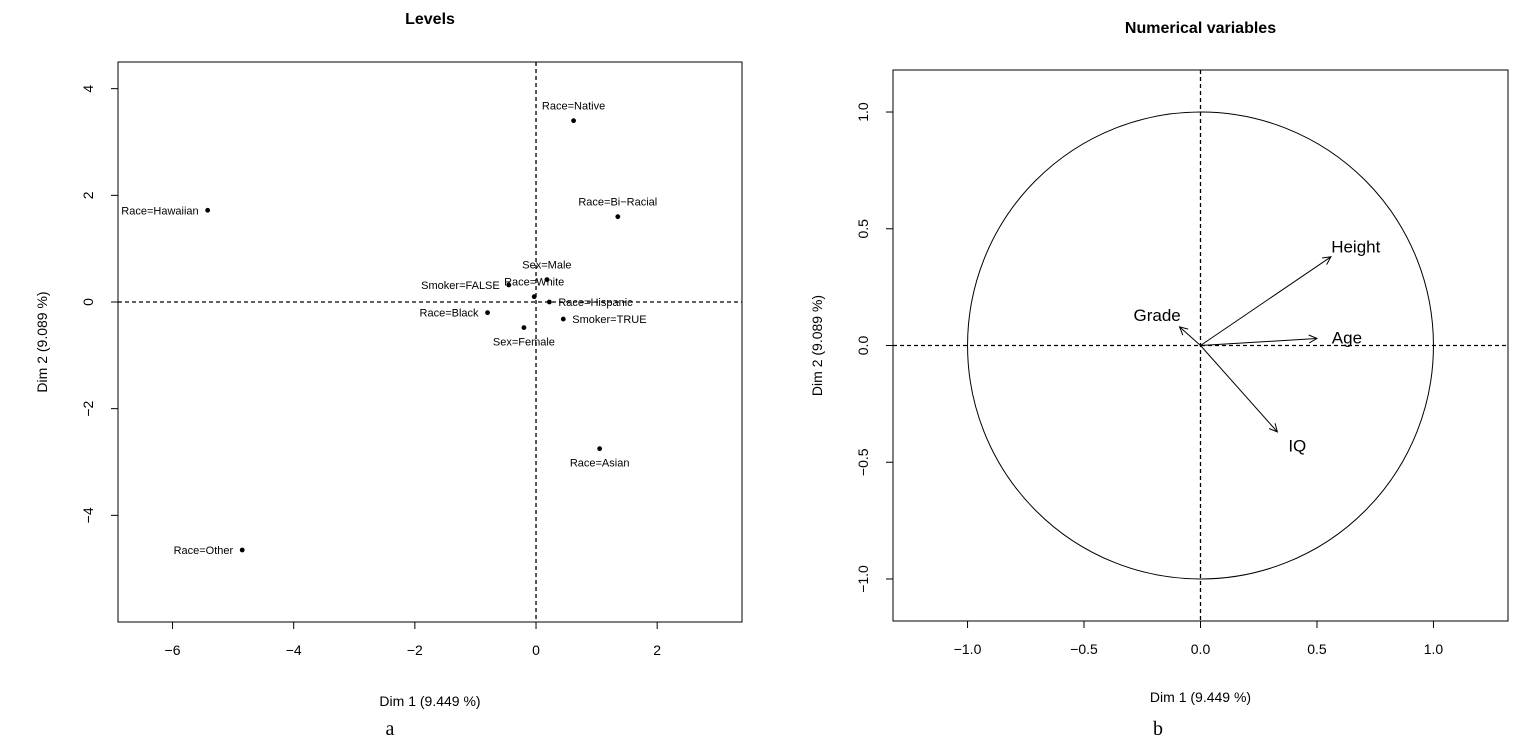  Describe the element at coordinates (1157, 315) in the screenshot. I see `variable-label: Grade` at that location.